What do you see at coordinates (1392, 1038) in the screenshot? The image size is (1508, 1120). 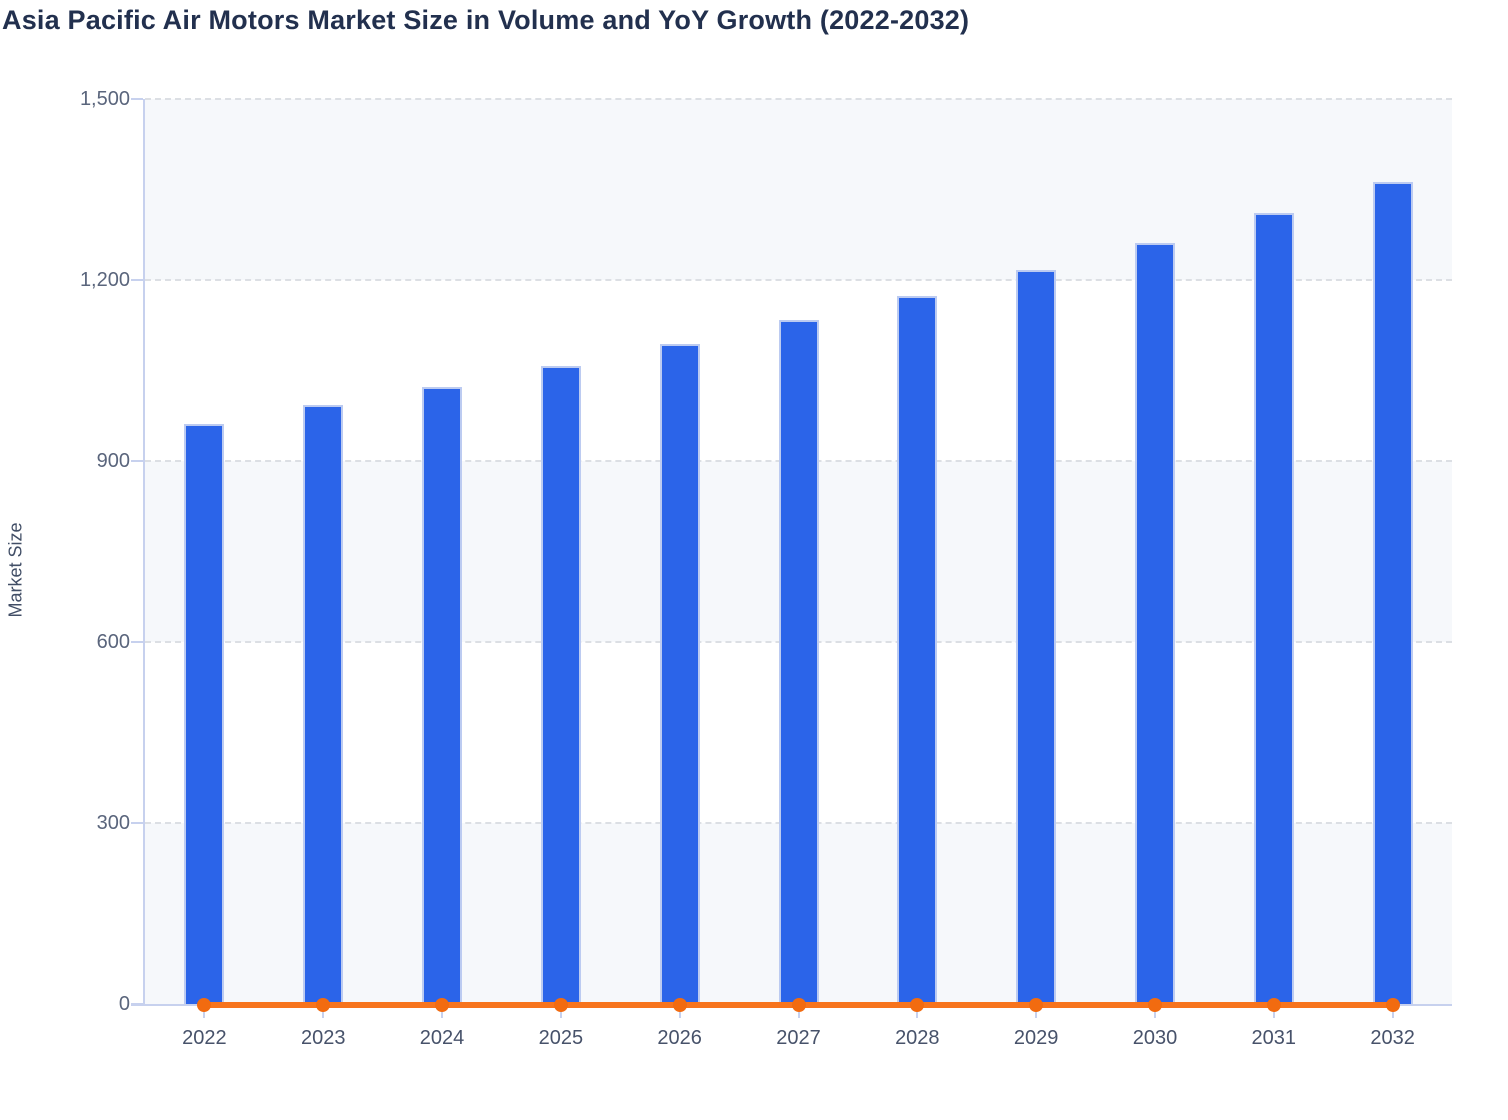 I see `x-tick-label-2032: 2032` at bounding box center [1392, 1038].